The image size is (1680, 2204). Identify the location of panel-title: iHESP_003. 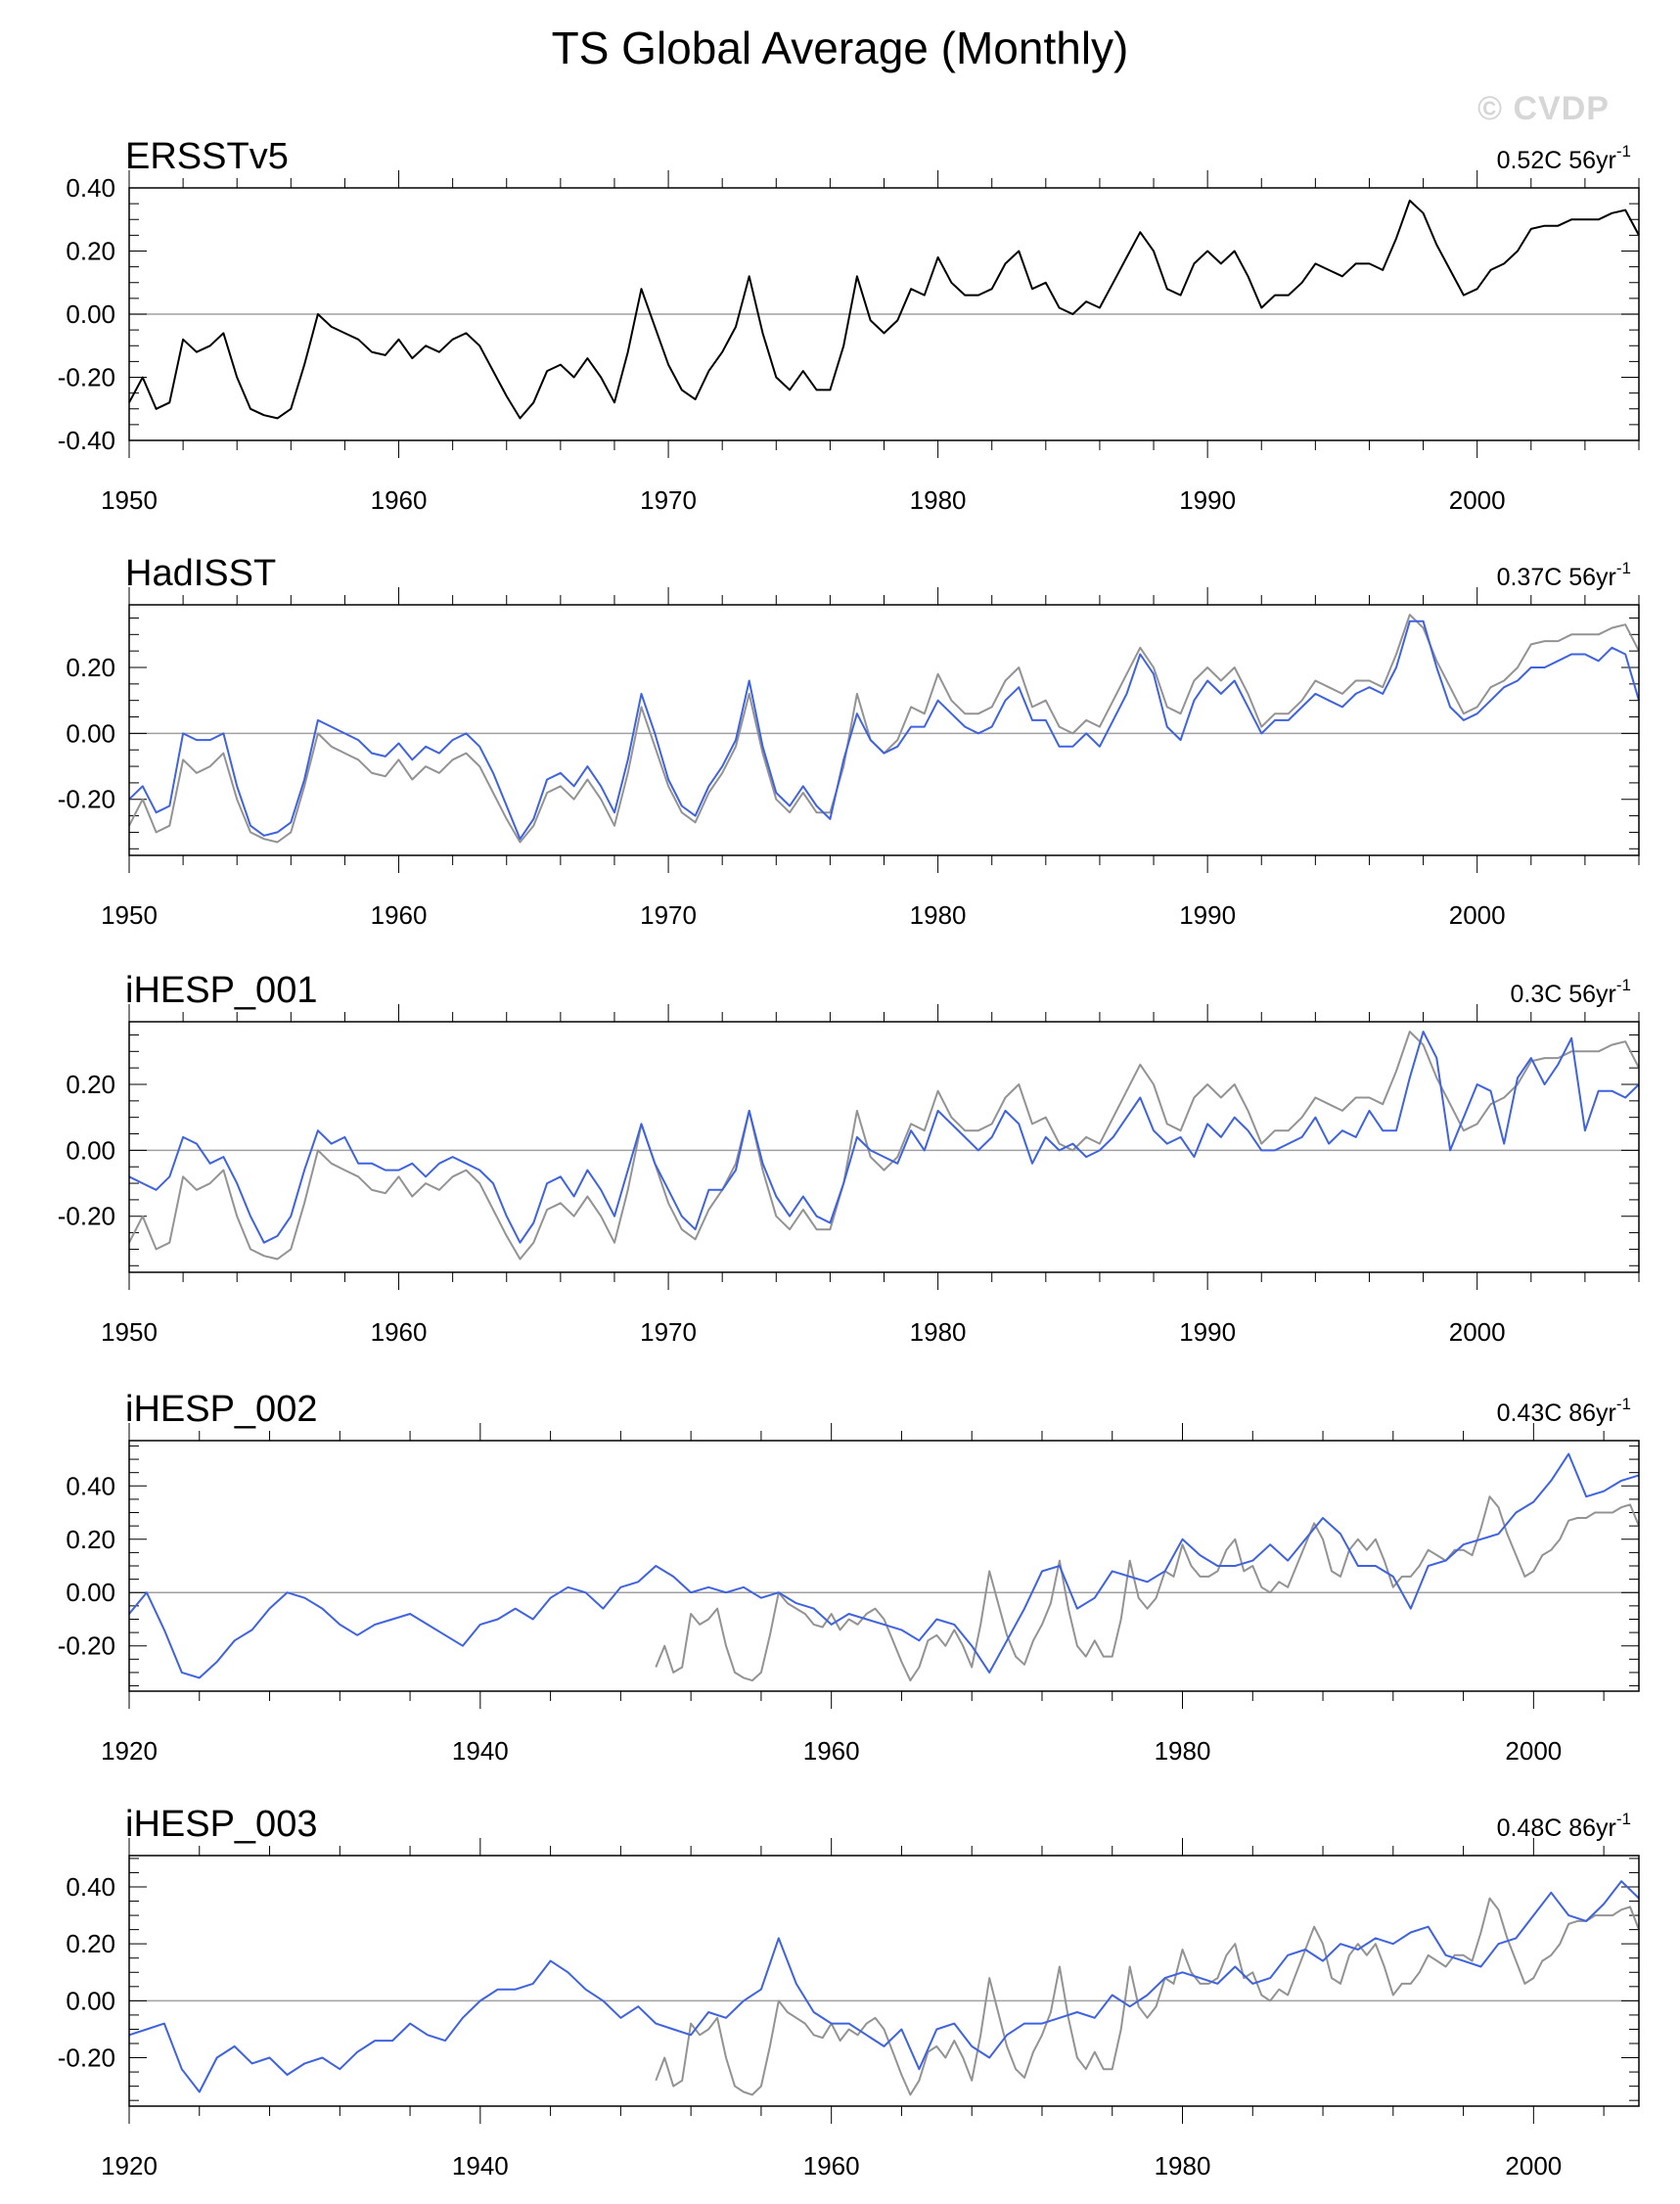
(221, 1824).